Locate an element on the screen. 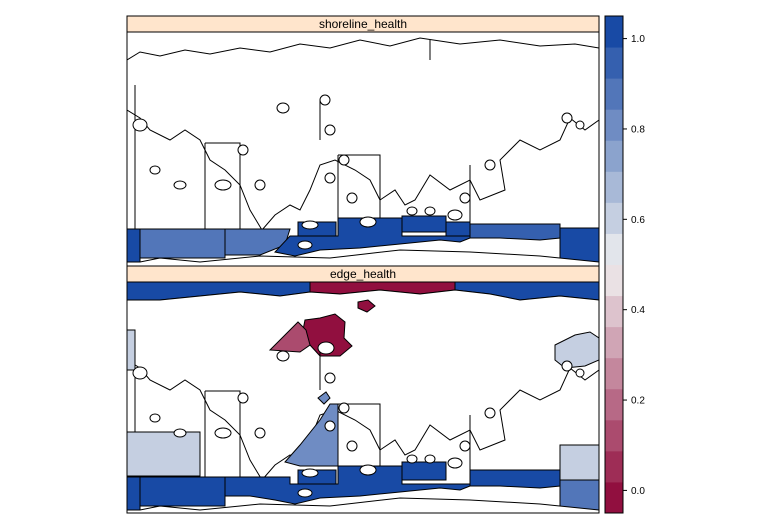  colorbar-tick-label: 0.0 is located at coordinates (638, 491).